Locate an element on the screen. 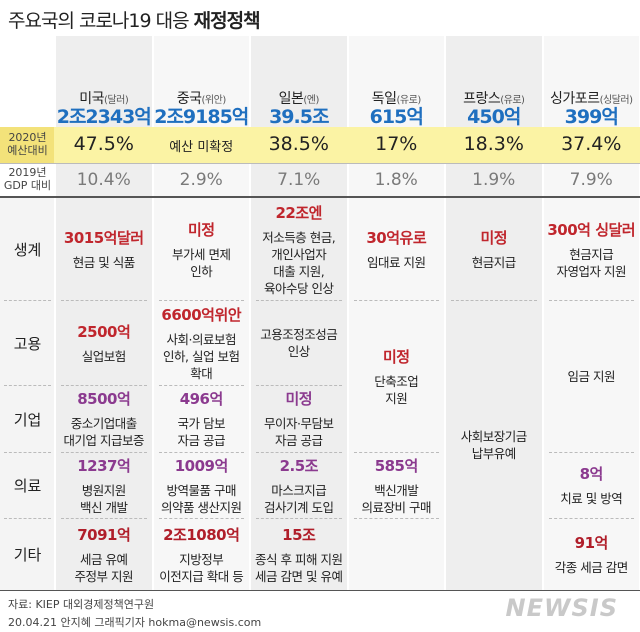 The image size is (640, 632). policy-text: 현금 및 식품 is located at coordinates (104, 262).